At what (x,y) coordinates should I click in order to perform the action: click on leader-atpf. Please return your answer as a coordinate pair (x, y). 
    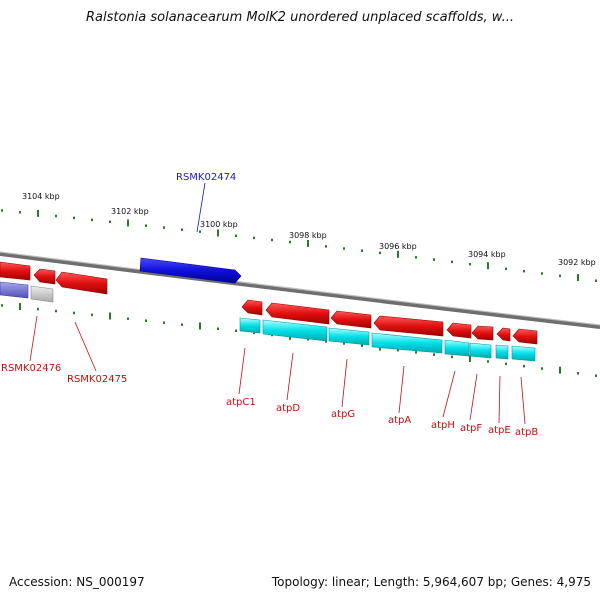
    Looking at the image, I should click on (473, 397).